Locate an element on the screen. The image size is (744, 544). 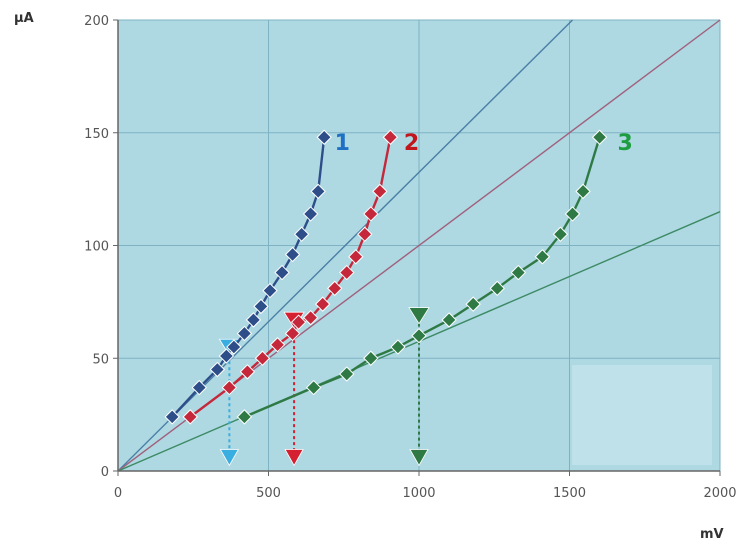
series-label: 2 is located at coordinates (411, 143).